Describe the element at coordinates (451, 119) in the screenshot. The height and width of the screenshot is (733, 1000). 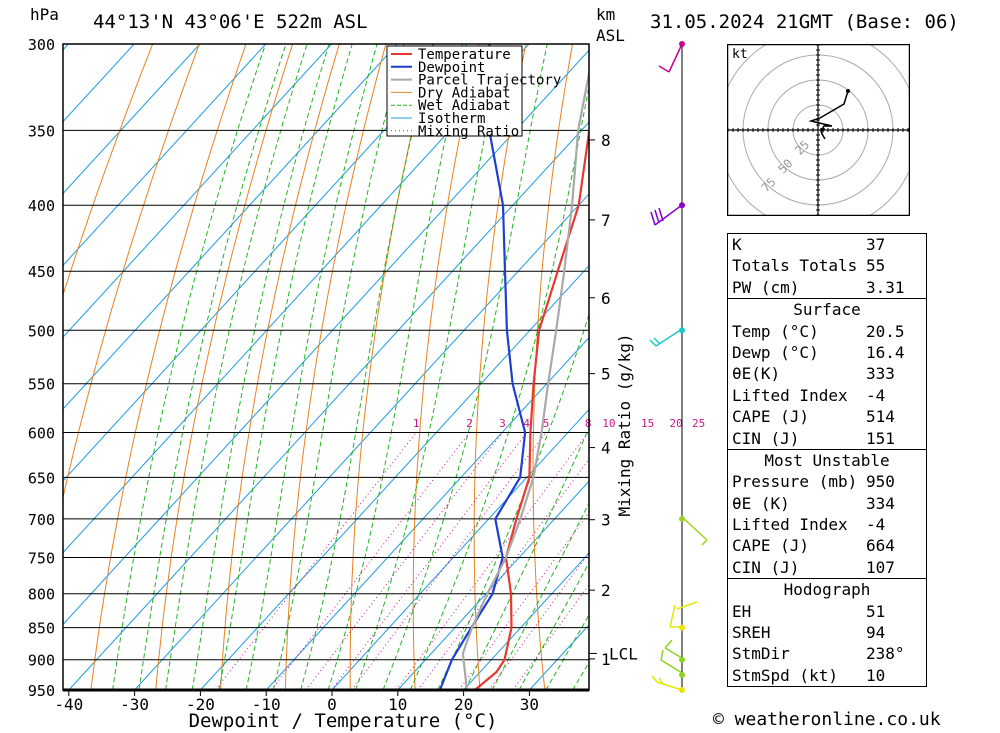
I see `legend-item-label: Isotherm` at that location.